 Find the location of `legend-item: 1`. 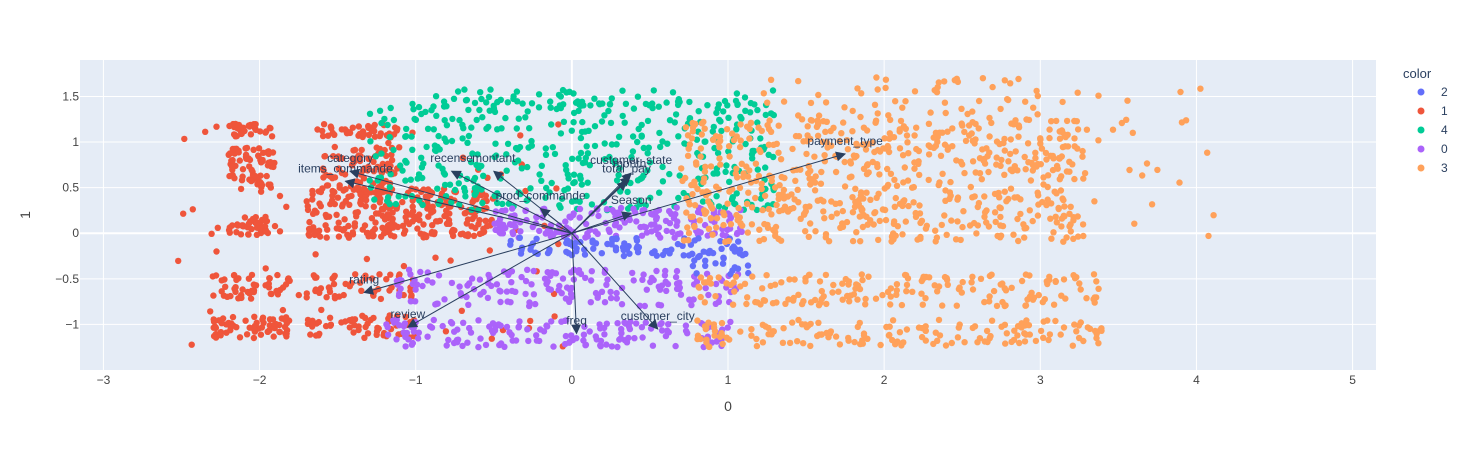

legend-item: 1 is located at coordinates (1433, 111).